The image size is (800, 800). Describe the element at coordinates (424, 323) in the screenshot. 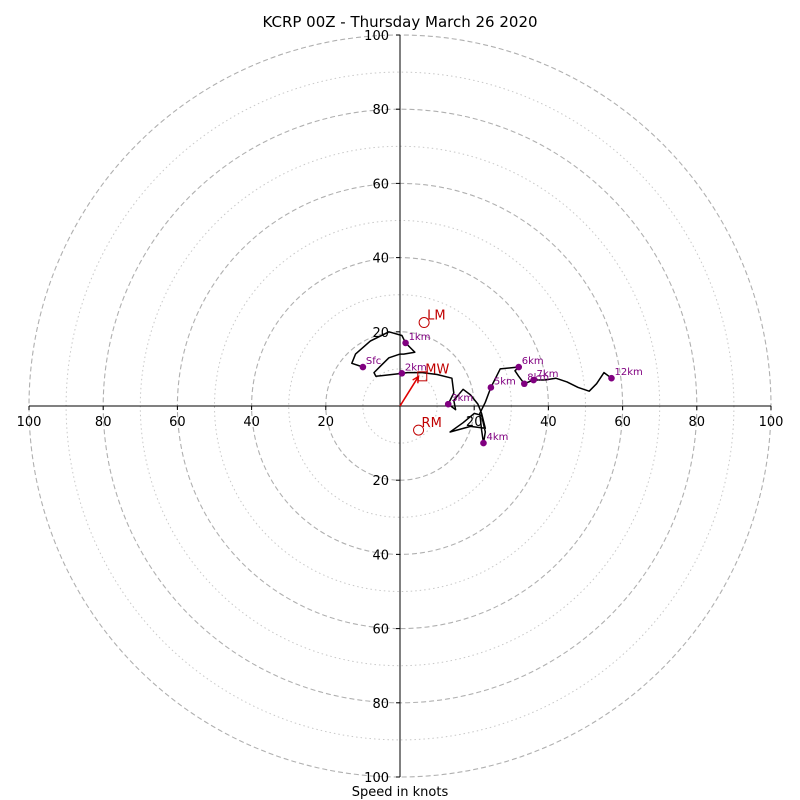

I see `motion-marker-LM` at that location.